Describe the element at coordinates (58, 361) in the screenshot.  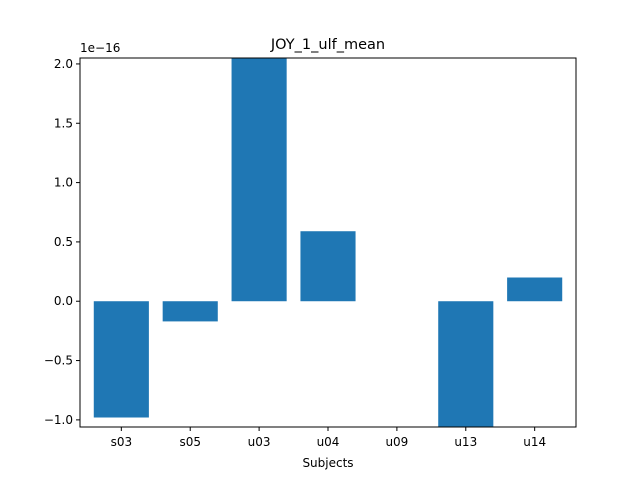
I see `y-tick-label: −0.5` at that location.